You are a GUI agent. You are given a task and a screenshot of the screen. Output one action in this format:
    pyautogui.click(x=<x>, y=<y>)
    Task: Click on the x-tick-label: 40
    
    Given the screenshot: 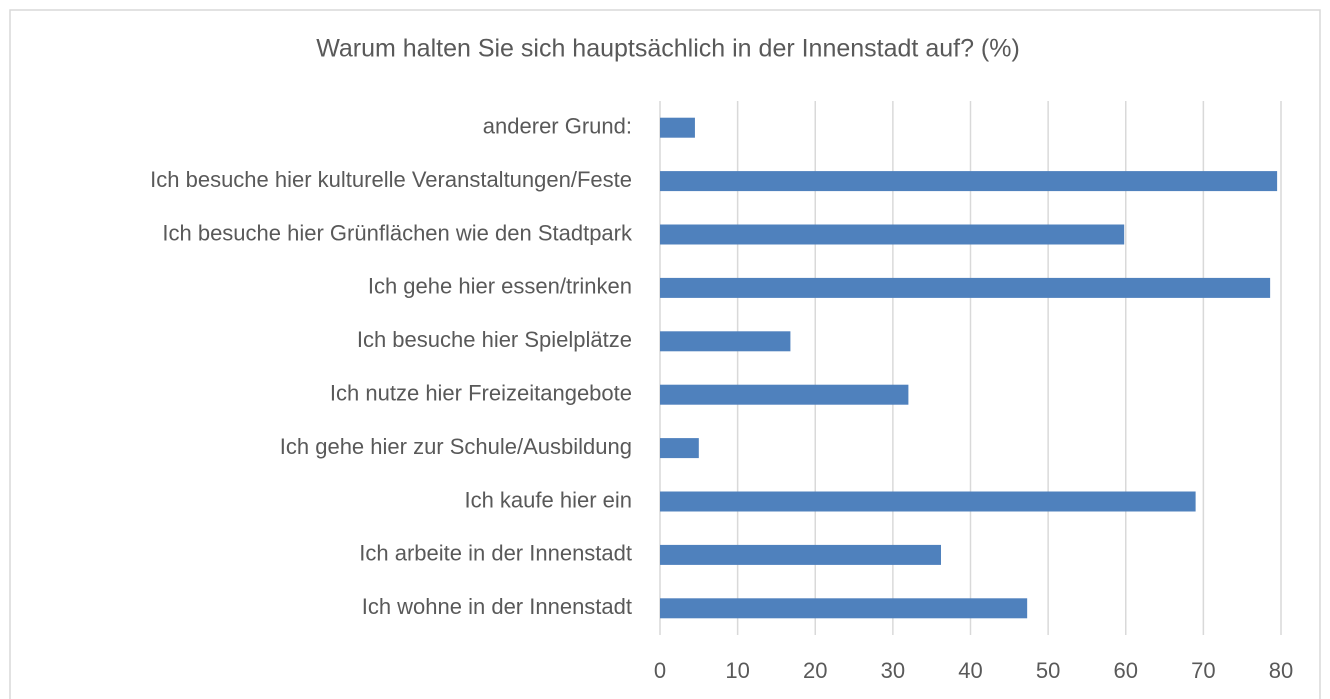 What is the action you would take?
    pyautogui.click(x=970, y=670)
    